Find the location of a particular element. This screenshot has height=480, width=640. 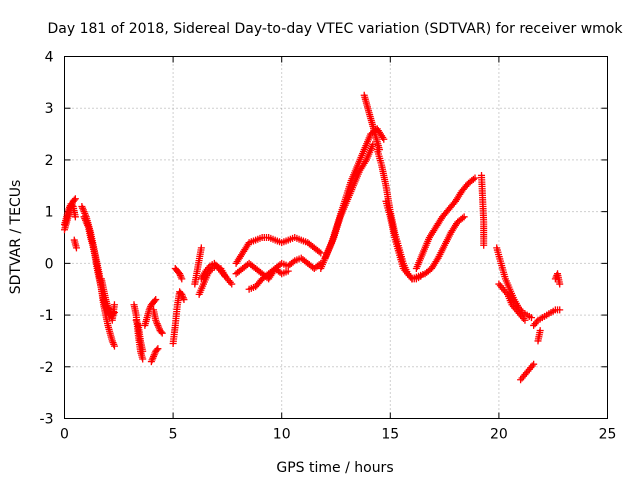

y-tick-label: -2 is located at coordinates (47, 368).